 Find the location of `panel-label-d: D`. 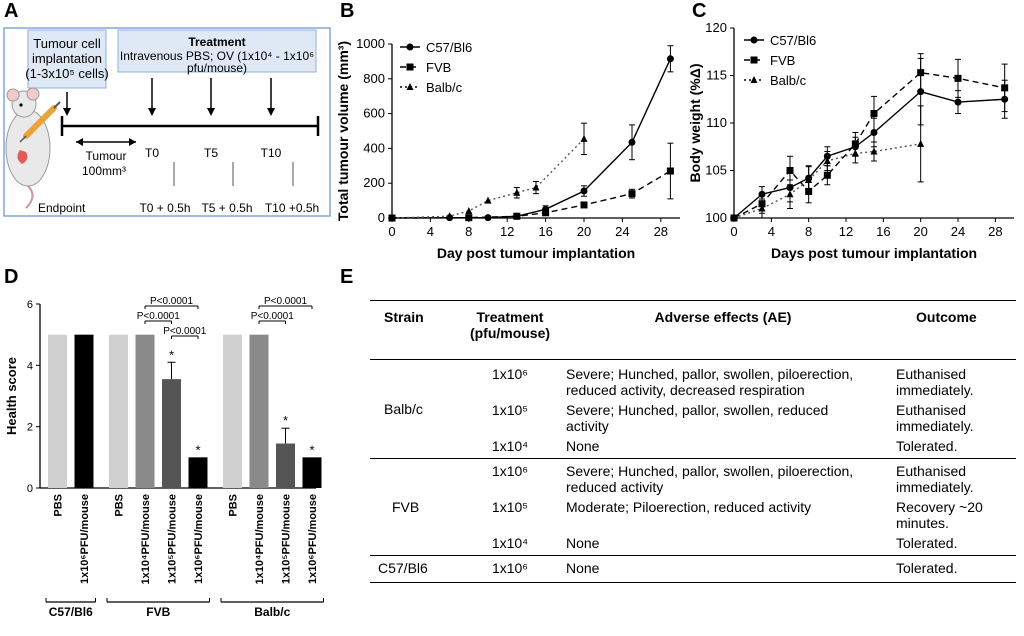

panel-label-d: D is located at coordinates (11, 277).